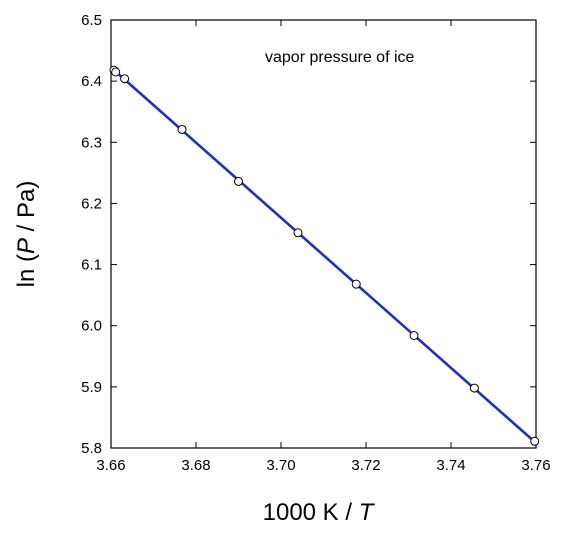 The image size is (566, 537). Describe the element at coordinates (319, 512) in the screenshot. I see `x-axis-title: 1000 K / T` at that location.